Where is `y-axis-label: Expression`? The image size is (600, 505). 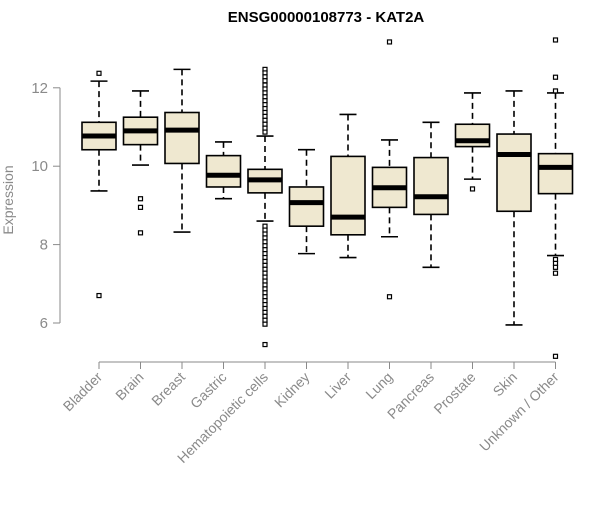 y-axis-label: Expression is located at coordinates (8, 199).